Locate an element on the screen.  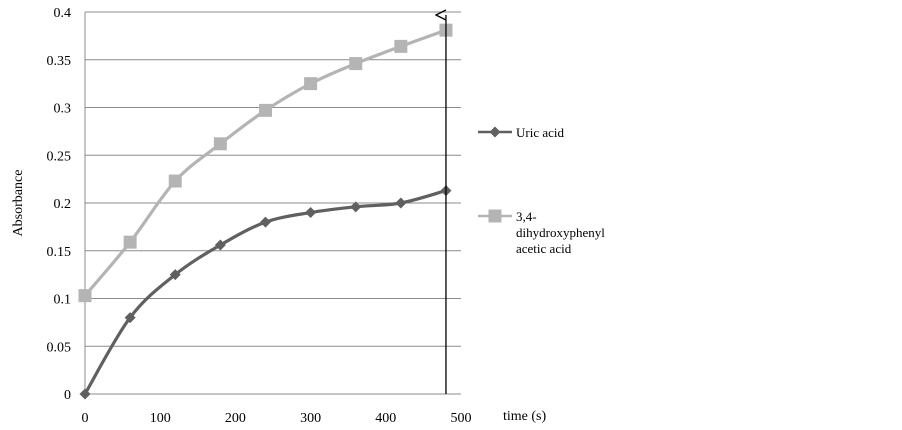
y-tick-label: 0.15 is located at coordinates (59, 252).